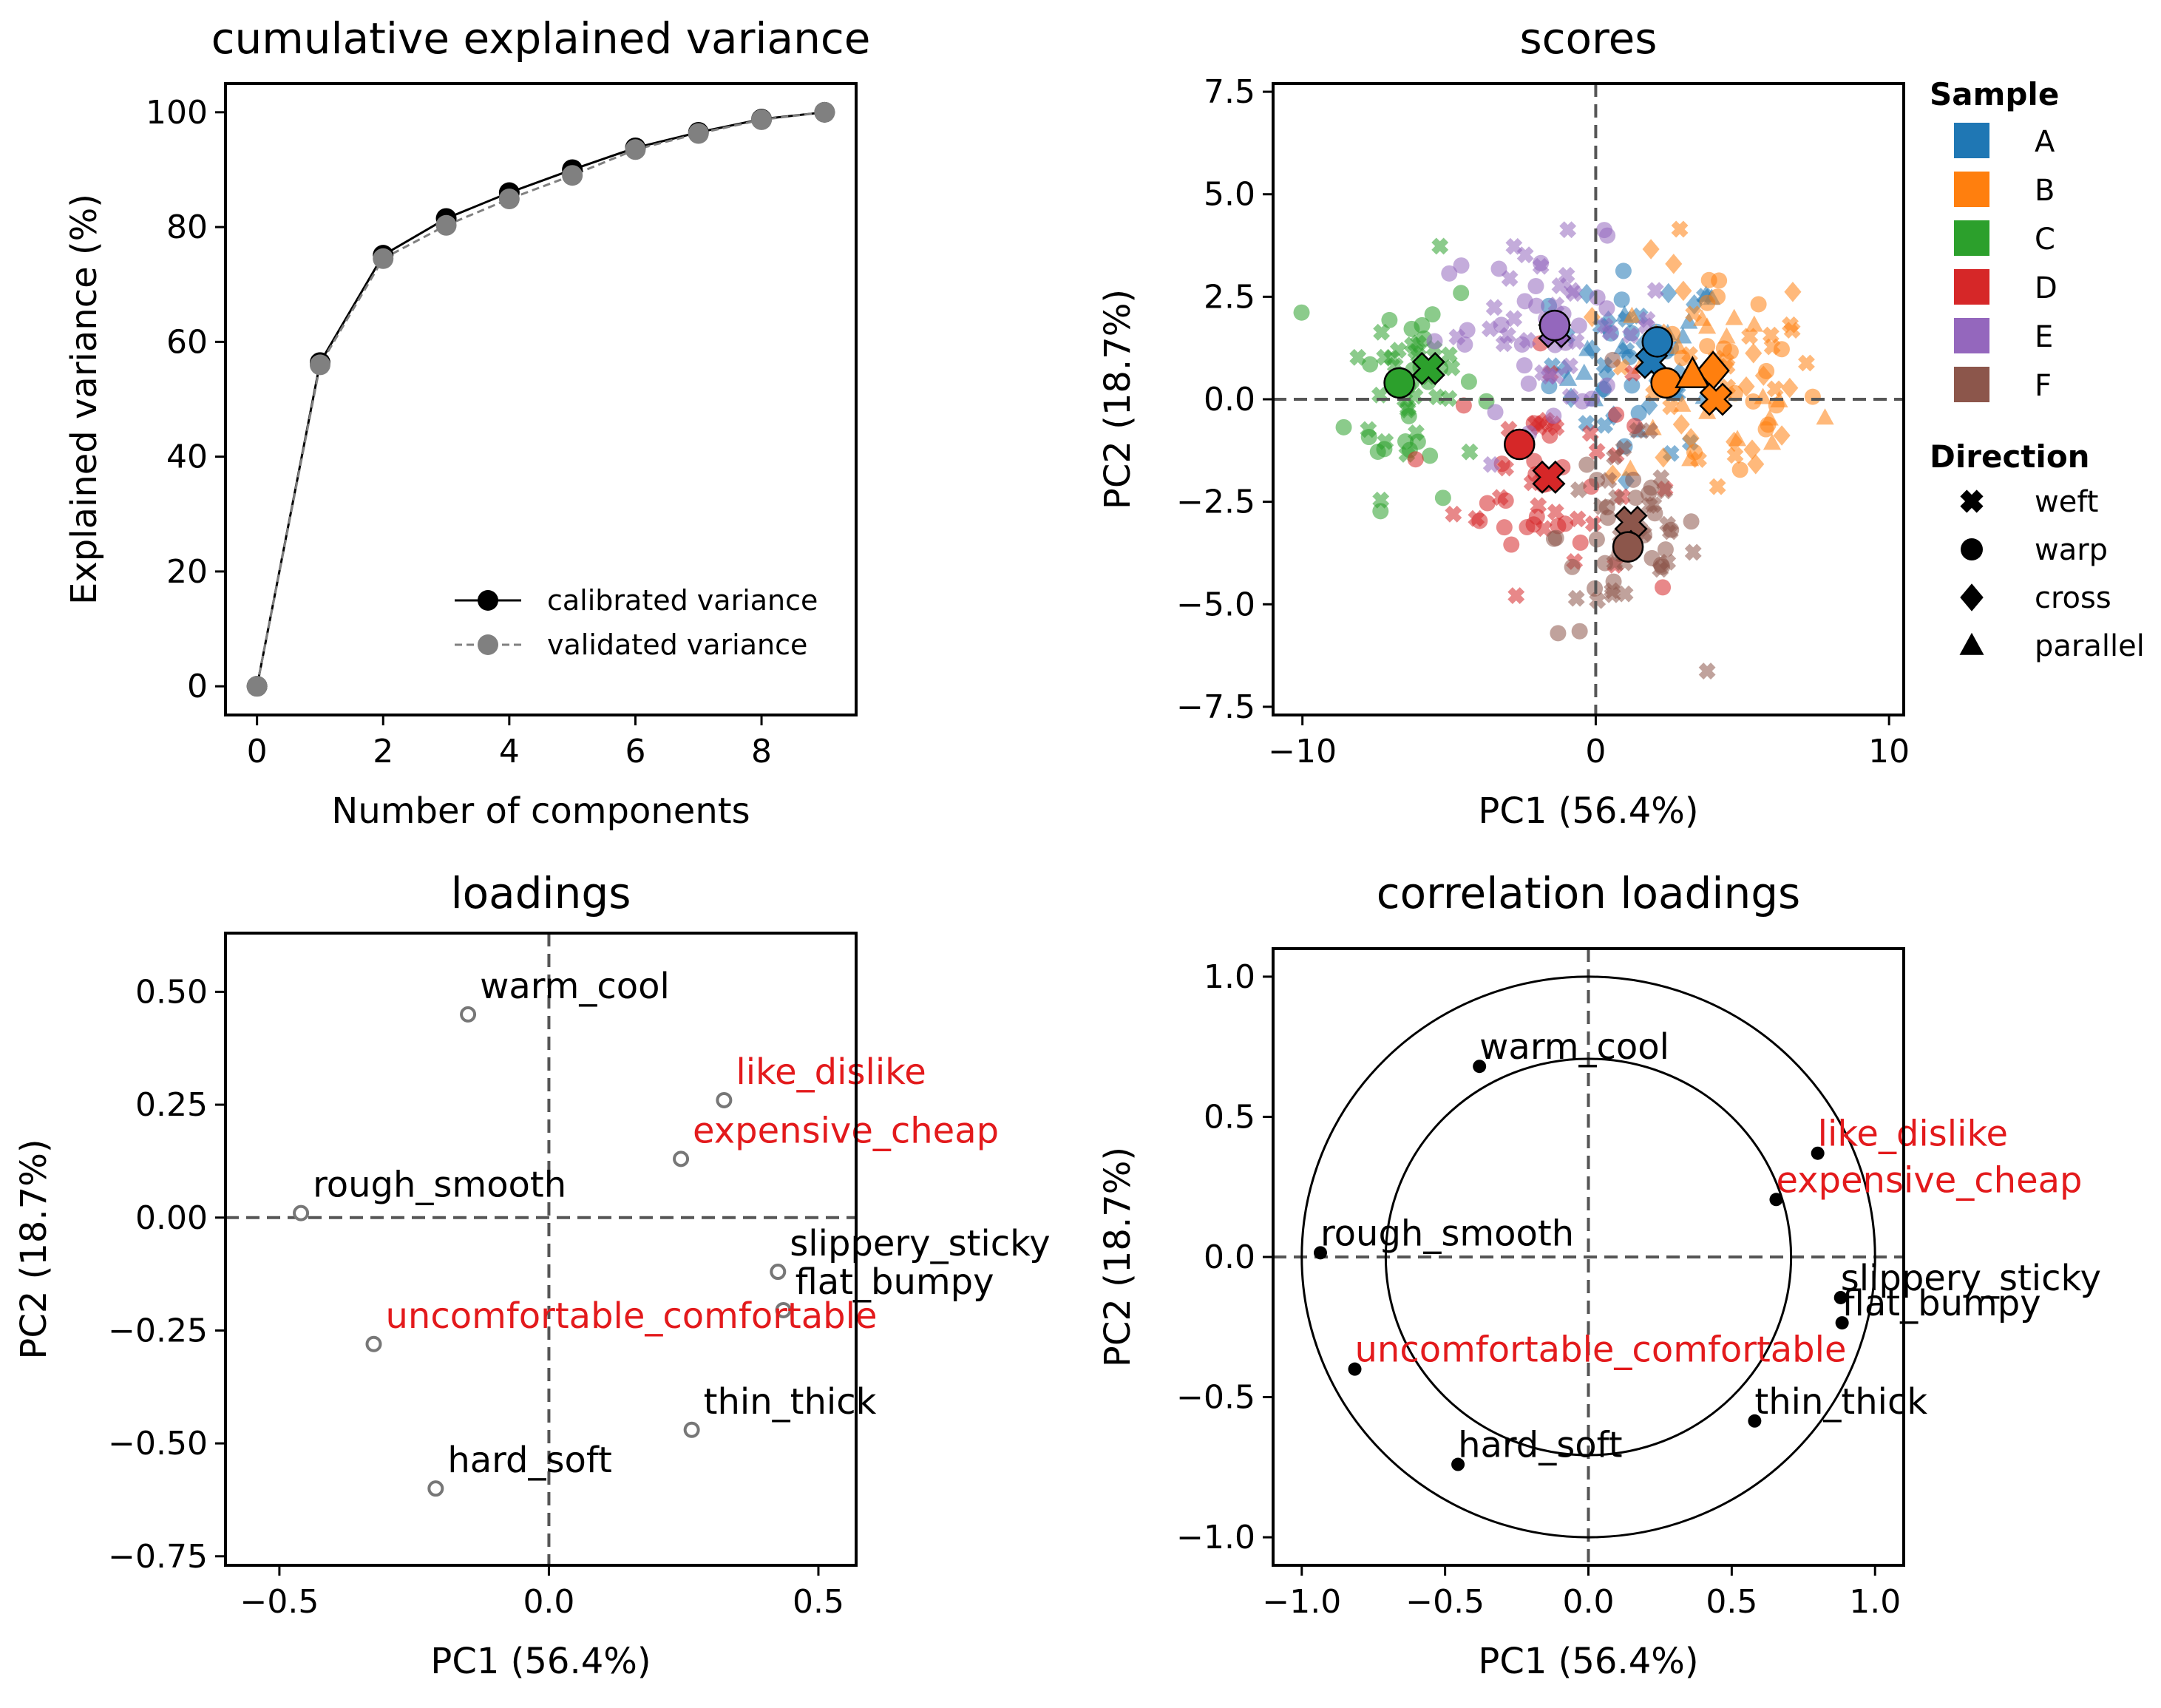 This screenshot has width=2161, height=1708. I want to click on y-tick-label: 0.5, so click(1229, 1117).